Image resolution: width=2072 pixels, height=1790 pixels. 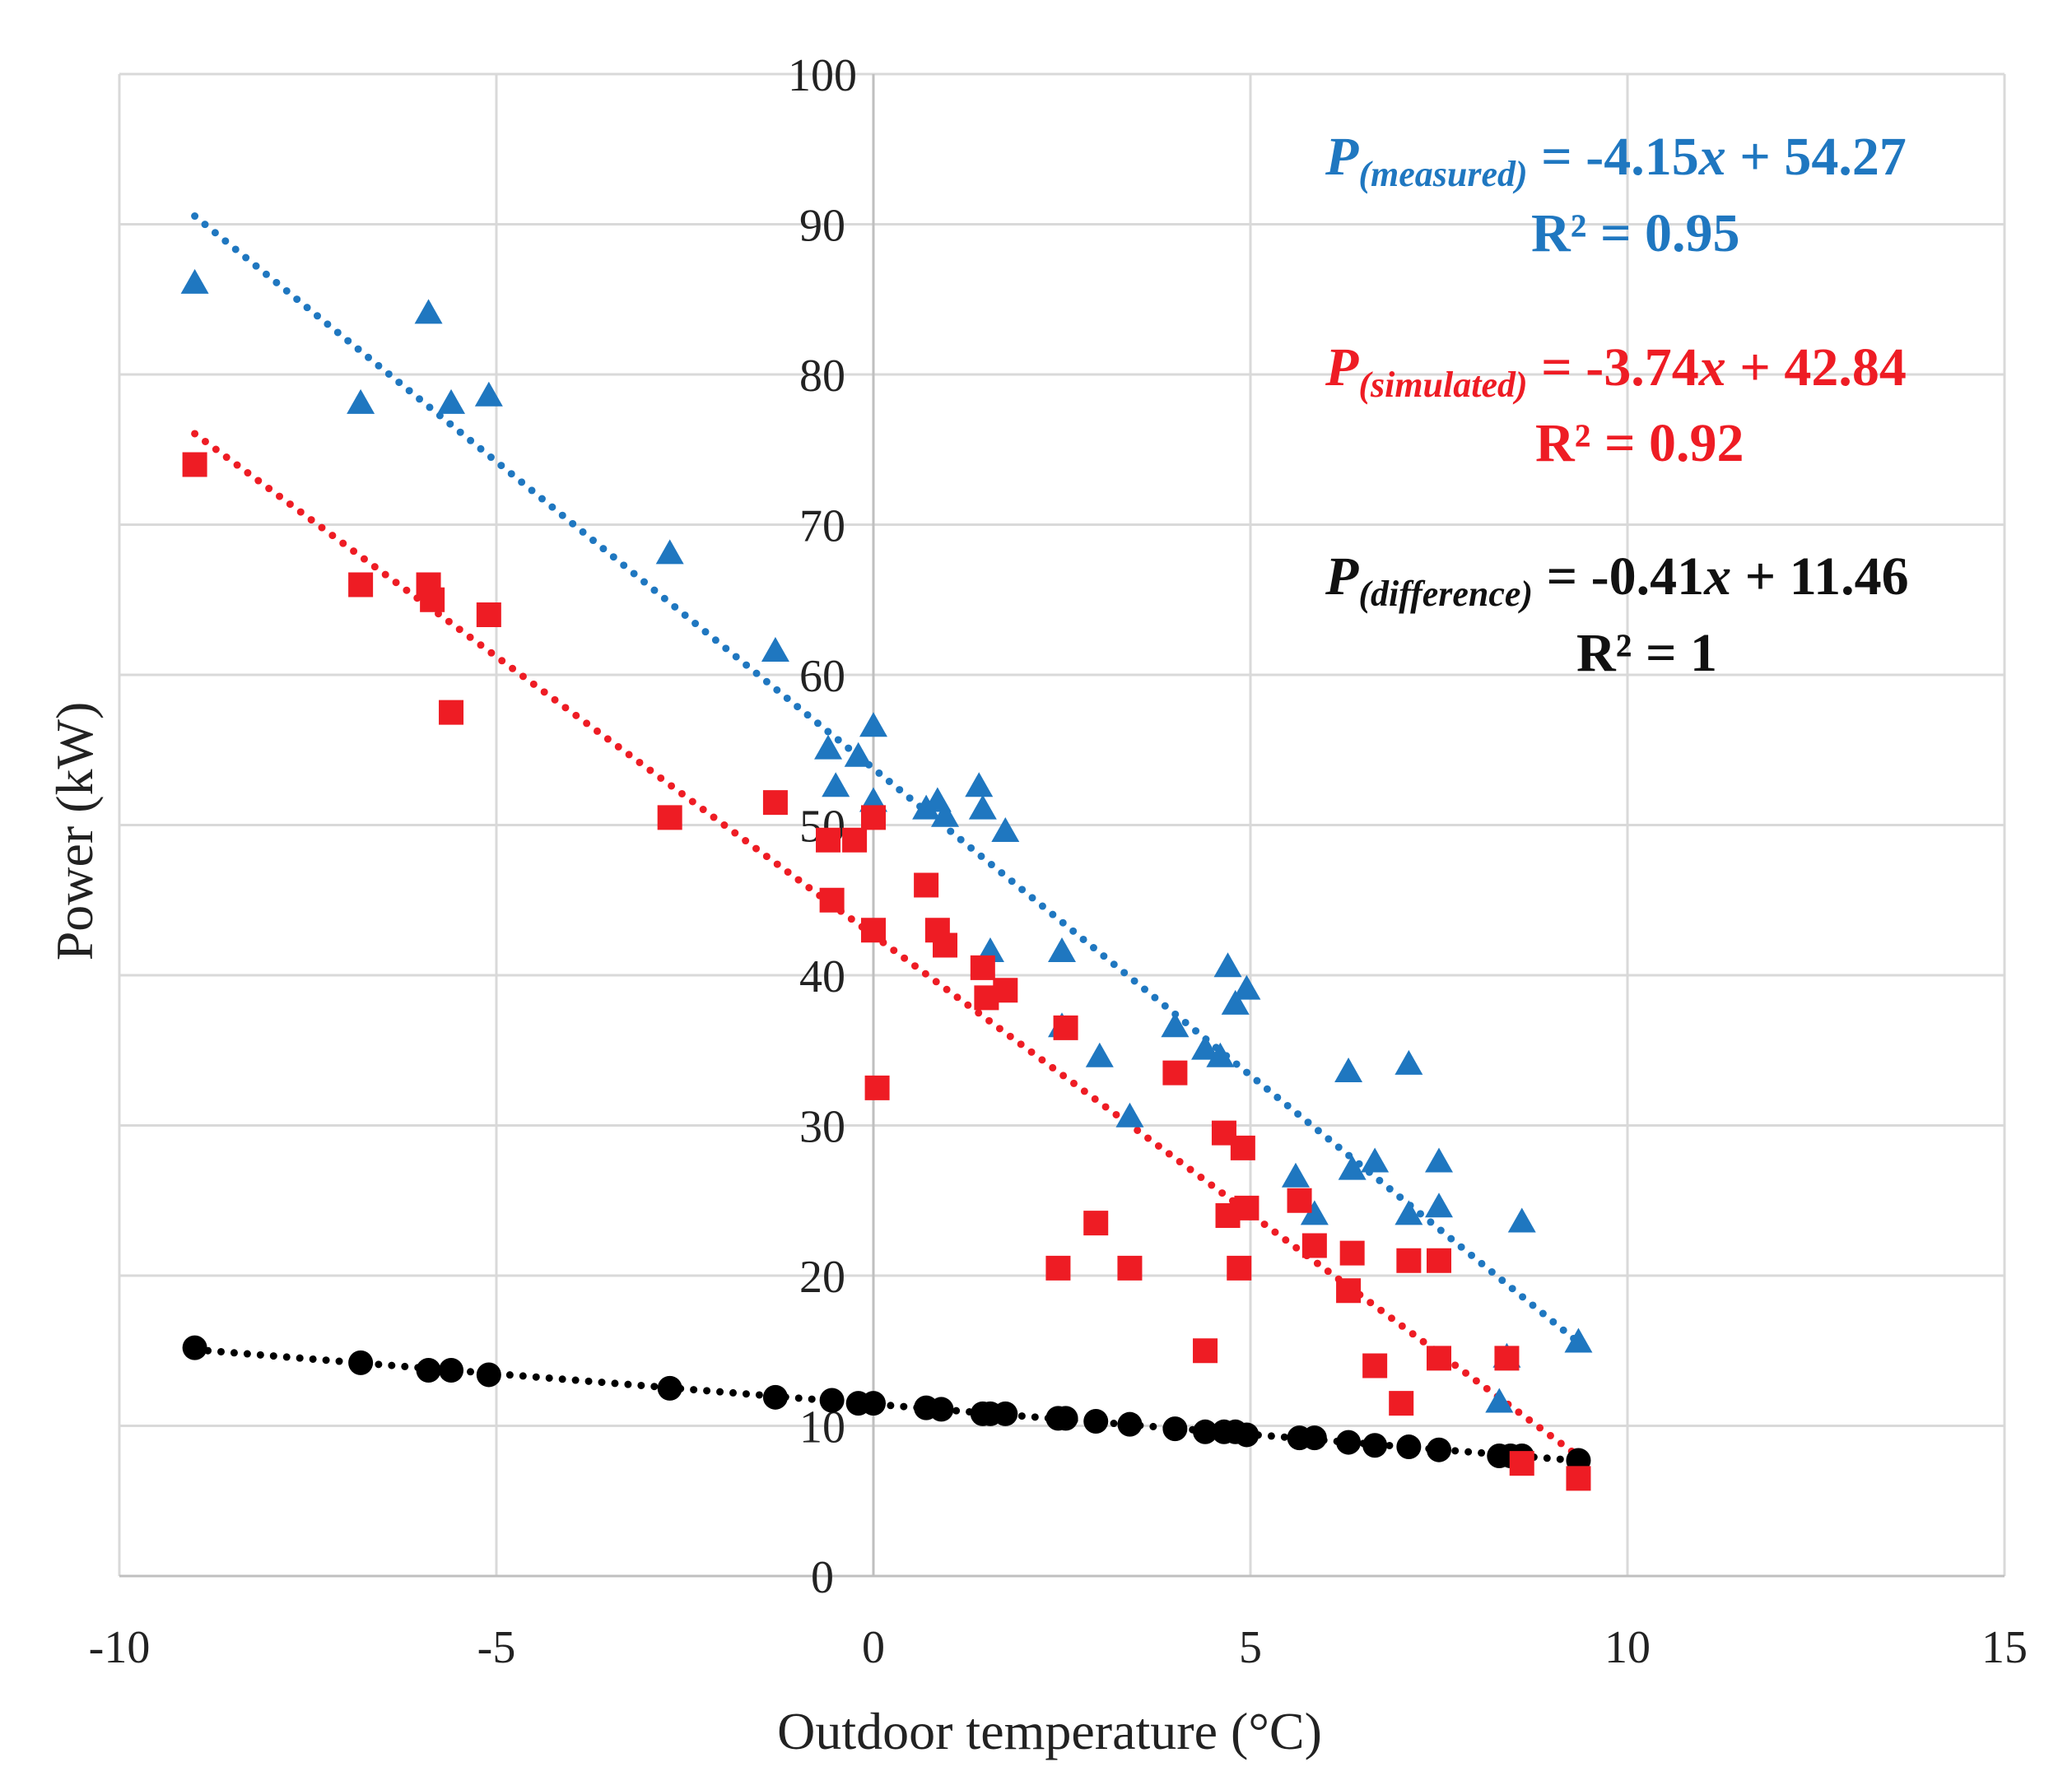 I want to click on eq-measured-x: x, so click(x=1712, y=157).